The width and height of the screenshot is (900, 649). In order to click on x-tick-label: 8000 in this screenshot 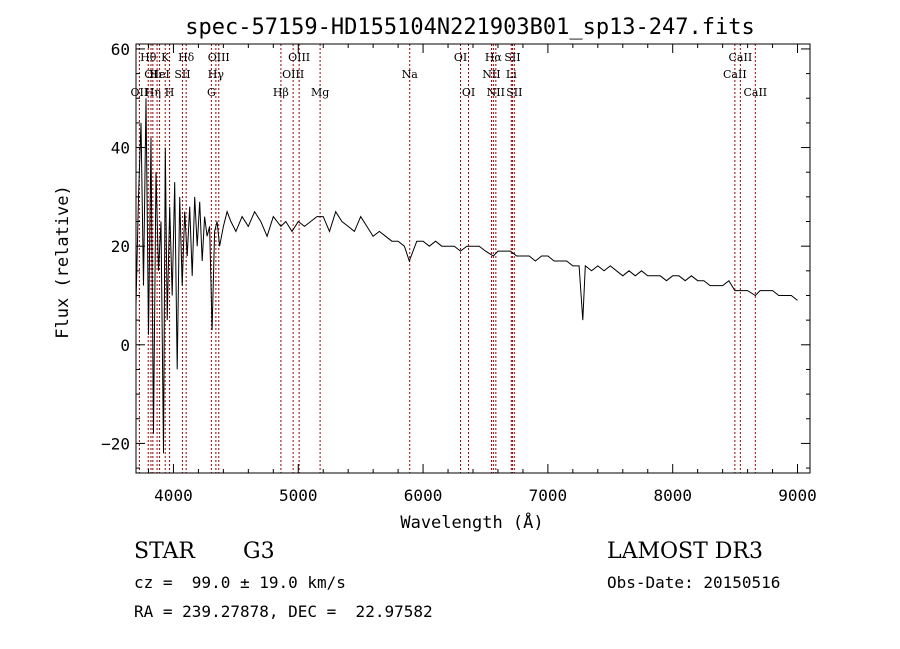, I will do `click(672, 495)`.